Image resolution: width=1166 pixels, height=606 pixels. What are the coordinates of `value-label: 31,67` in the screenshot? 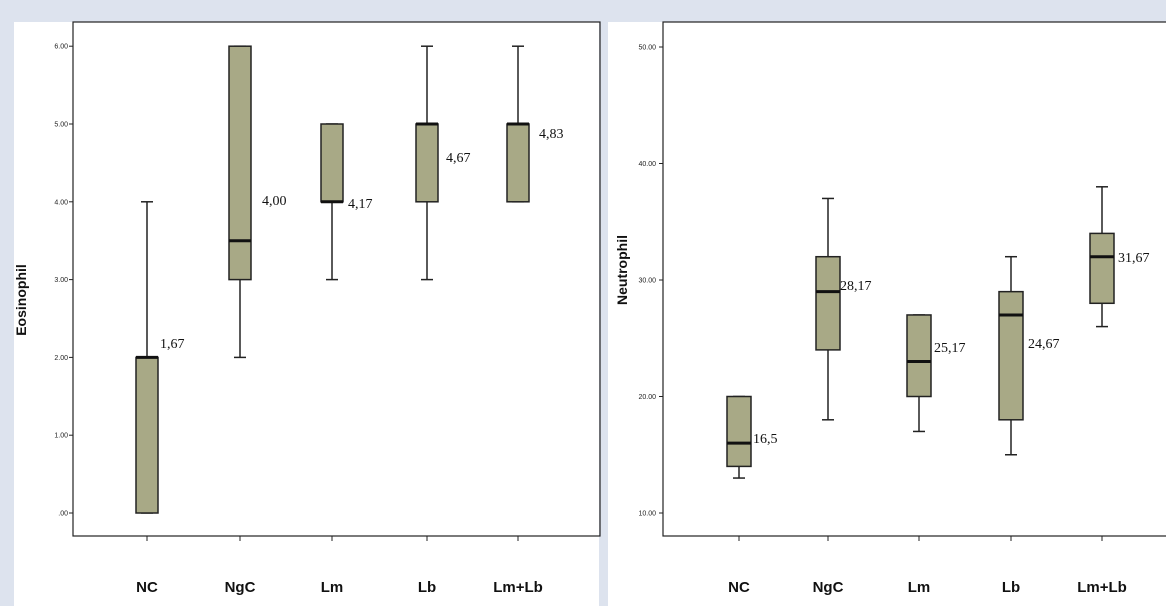 It's located at (1134, 258).